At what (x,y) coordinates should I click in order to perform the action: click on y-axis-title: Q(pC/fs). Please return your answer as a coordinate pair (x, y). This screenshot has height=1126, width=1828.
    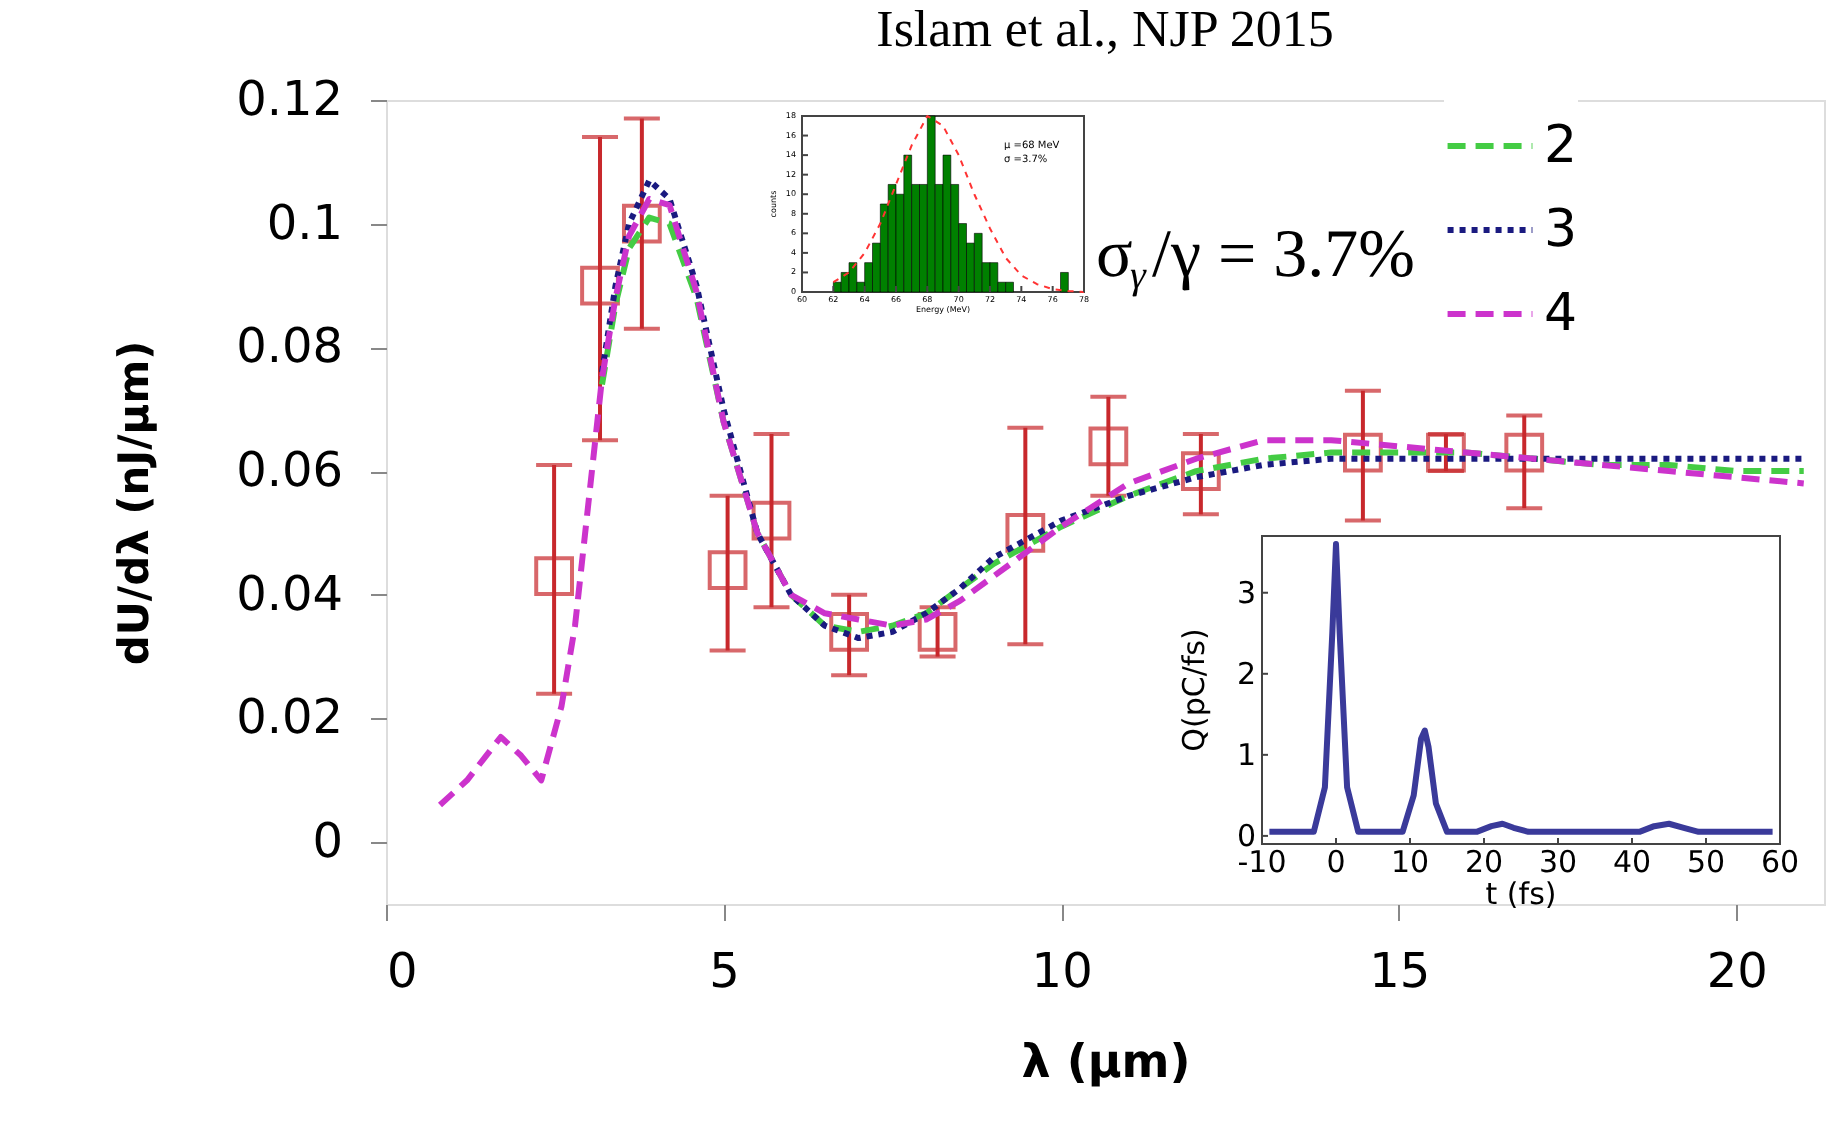
    Looking at the image, I should click on (1194, 690).